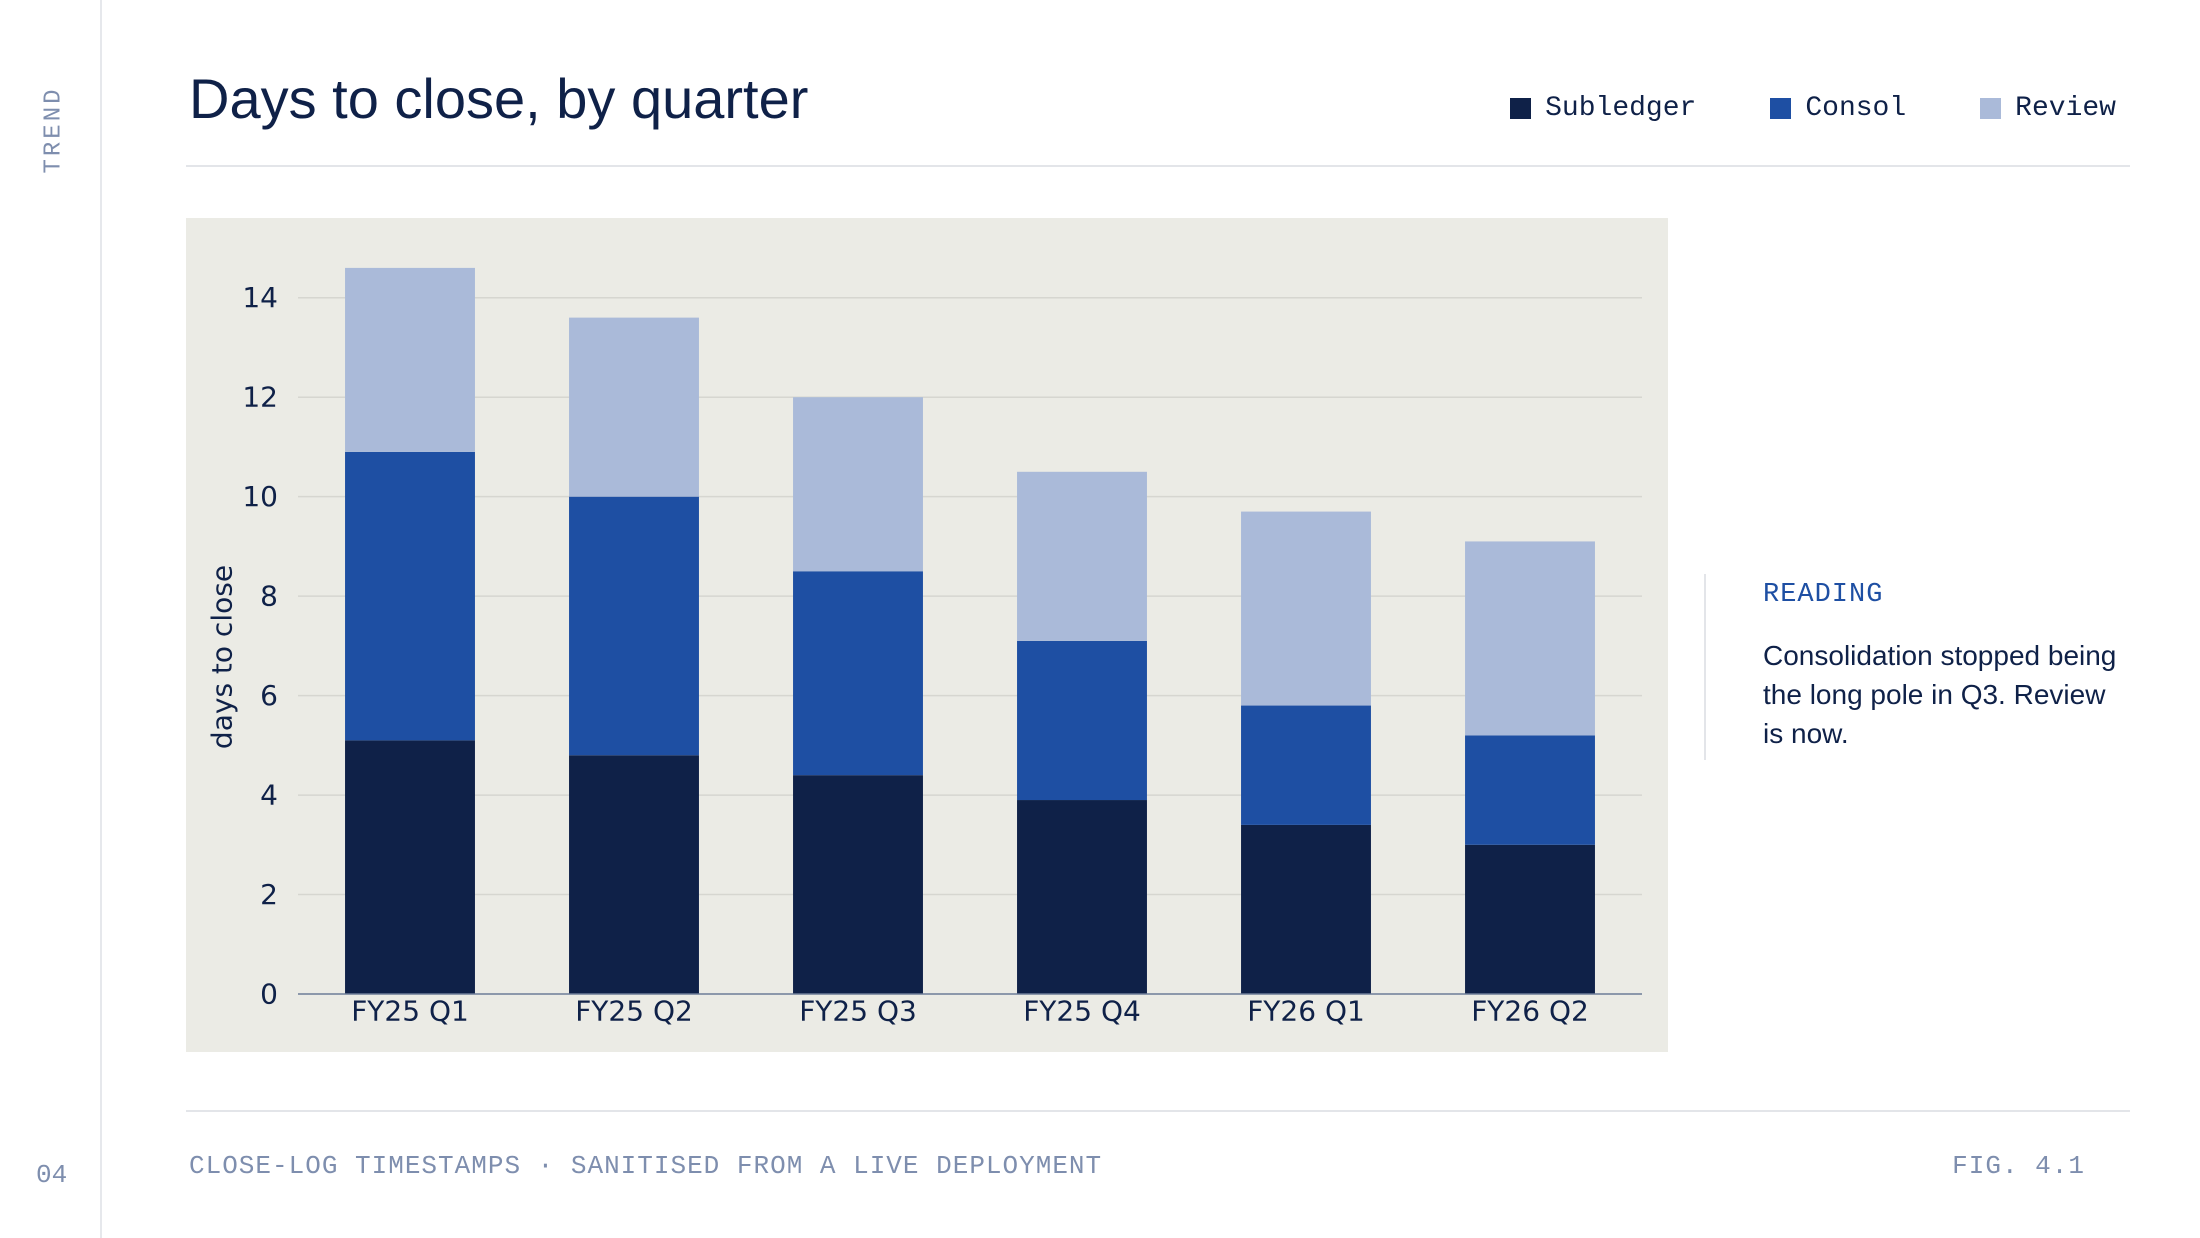 Image resolution: width=2200 pixels, height=1238 pixels. I want to click on page-number: 04, so click(52, 1175).